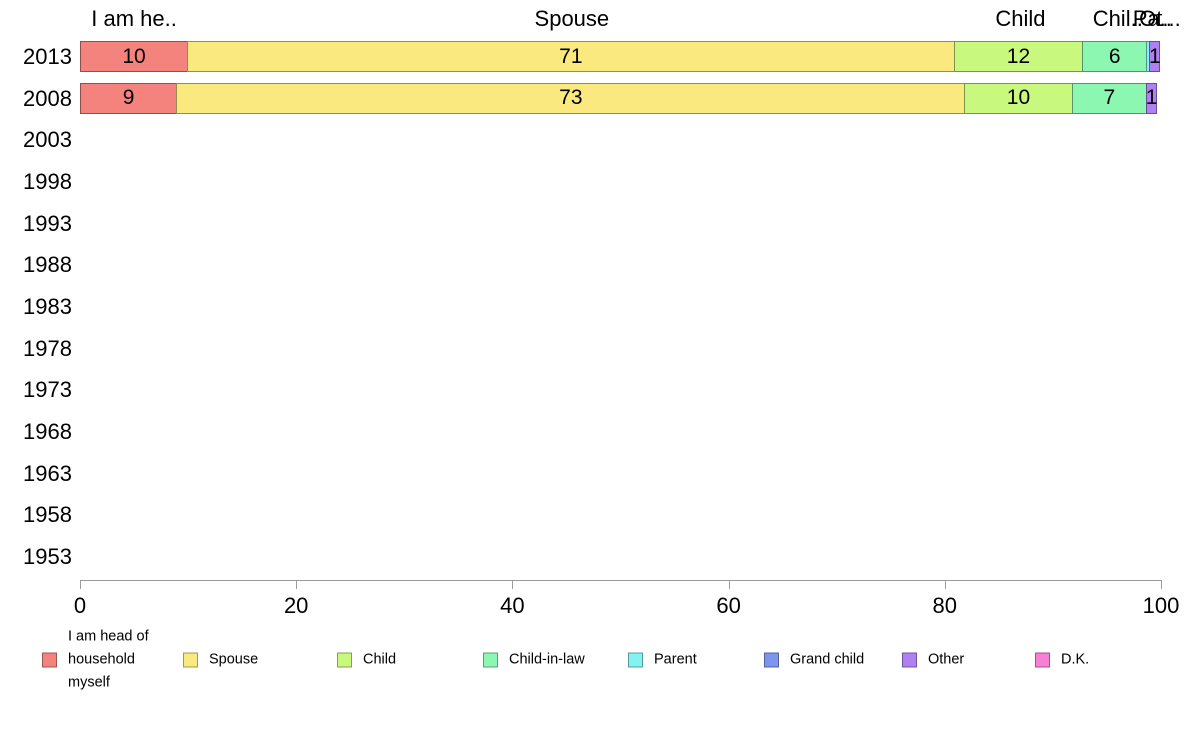 This screenshot has height=736, width=1188. I want to click on segment-value-label: 12, so click(1018, 56).